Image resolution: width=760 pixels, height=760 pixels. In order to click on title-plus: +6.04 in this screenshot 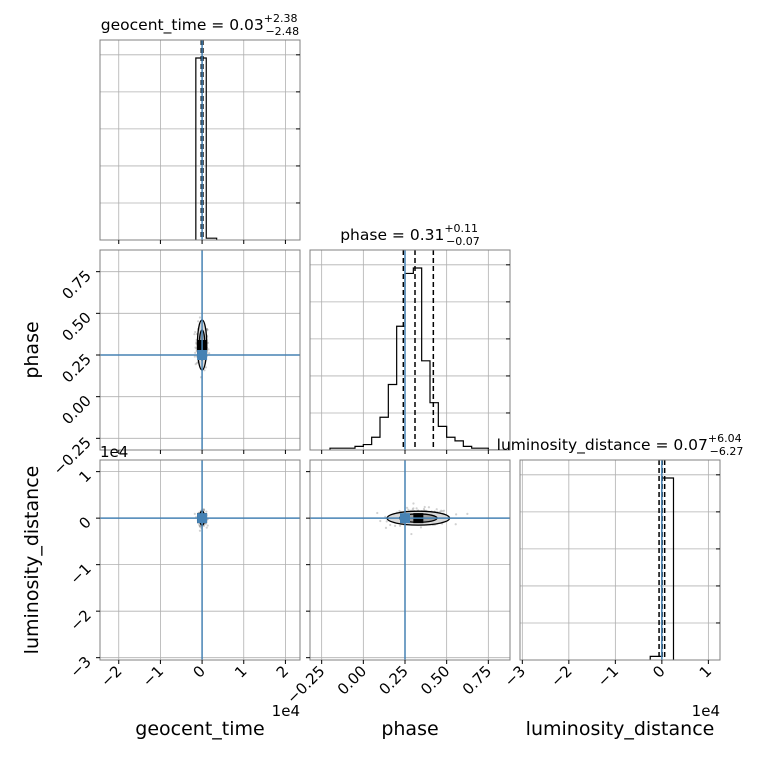, I will do `click(725, 438)`.